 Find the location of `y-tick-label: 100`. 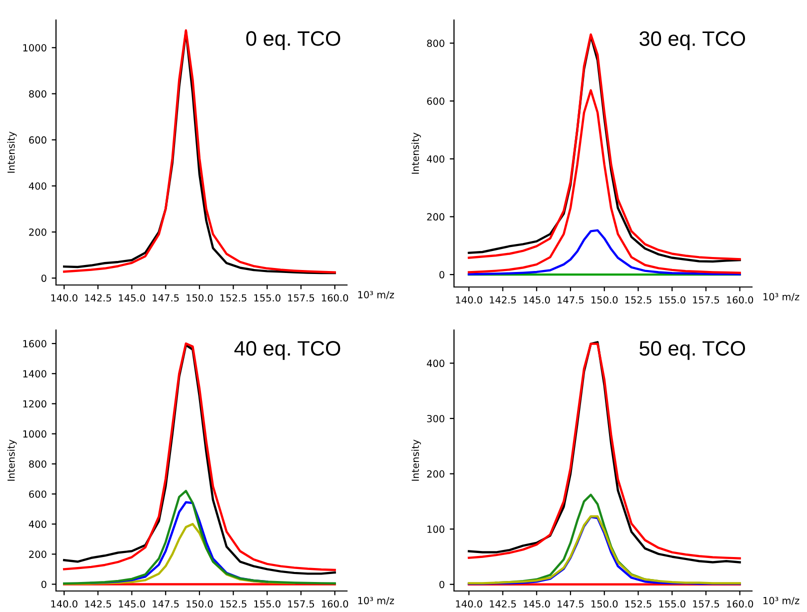

y-tick-label: 100 is located at coordinates (435, 529).